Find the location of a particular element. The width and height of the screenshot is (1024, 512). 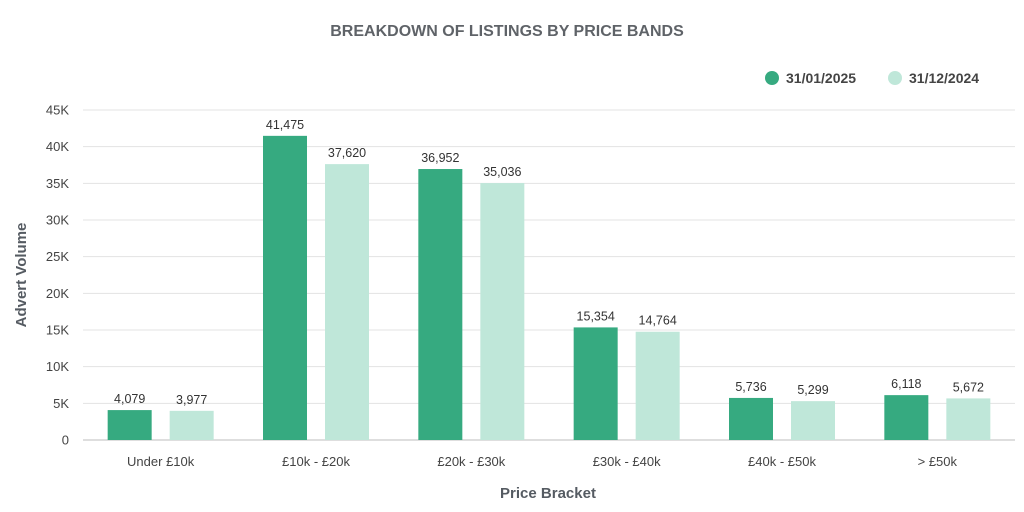

x-tick-label: £40k - £50k is located at coordinates (782, 461).